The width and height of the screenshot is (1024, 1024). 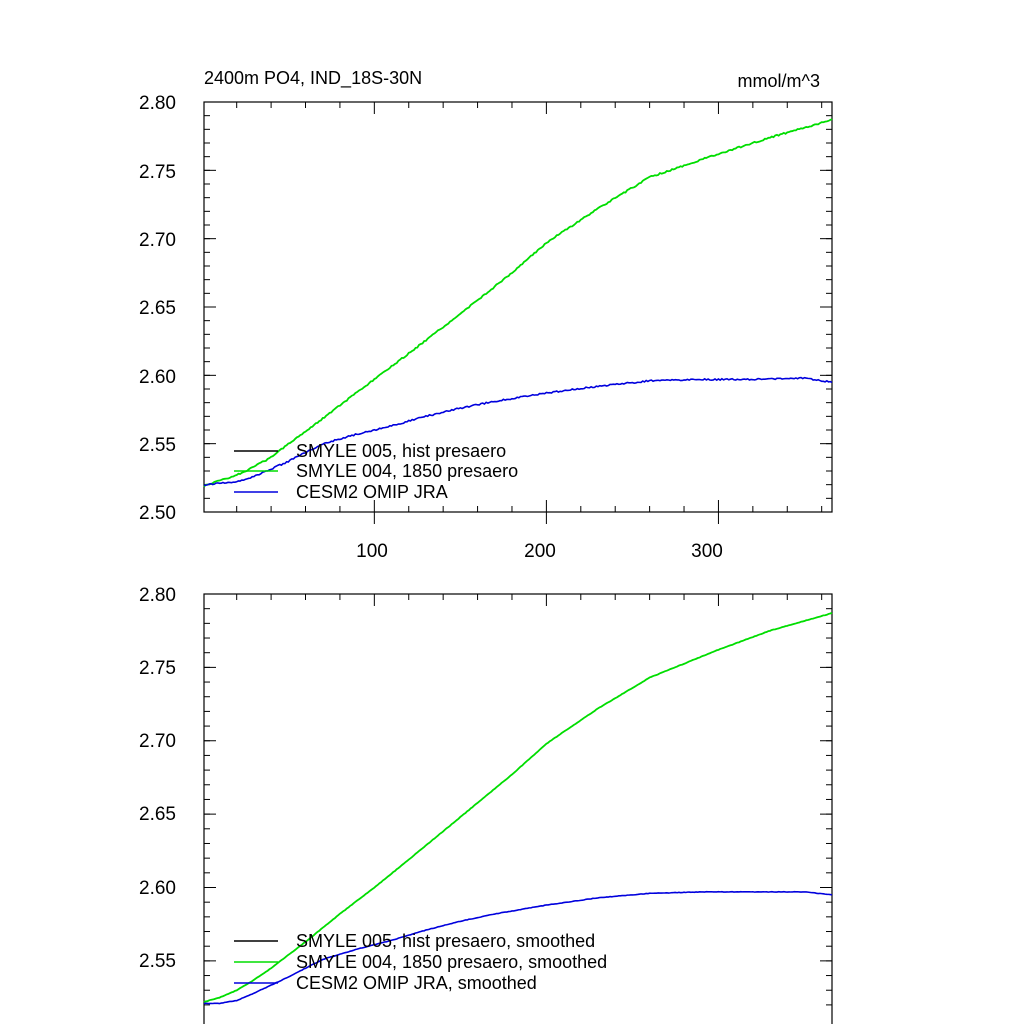 I want to click on legend-entry: SMYLE 005, hist presaero, smoothed, so click(x=445, y=941).